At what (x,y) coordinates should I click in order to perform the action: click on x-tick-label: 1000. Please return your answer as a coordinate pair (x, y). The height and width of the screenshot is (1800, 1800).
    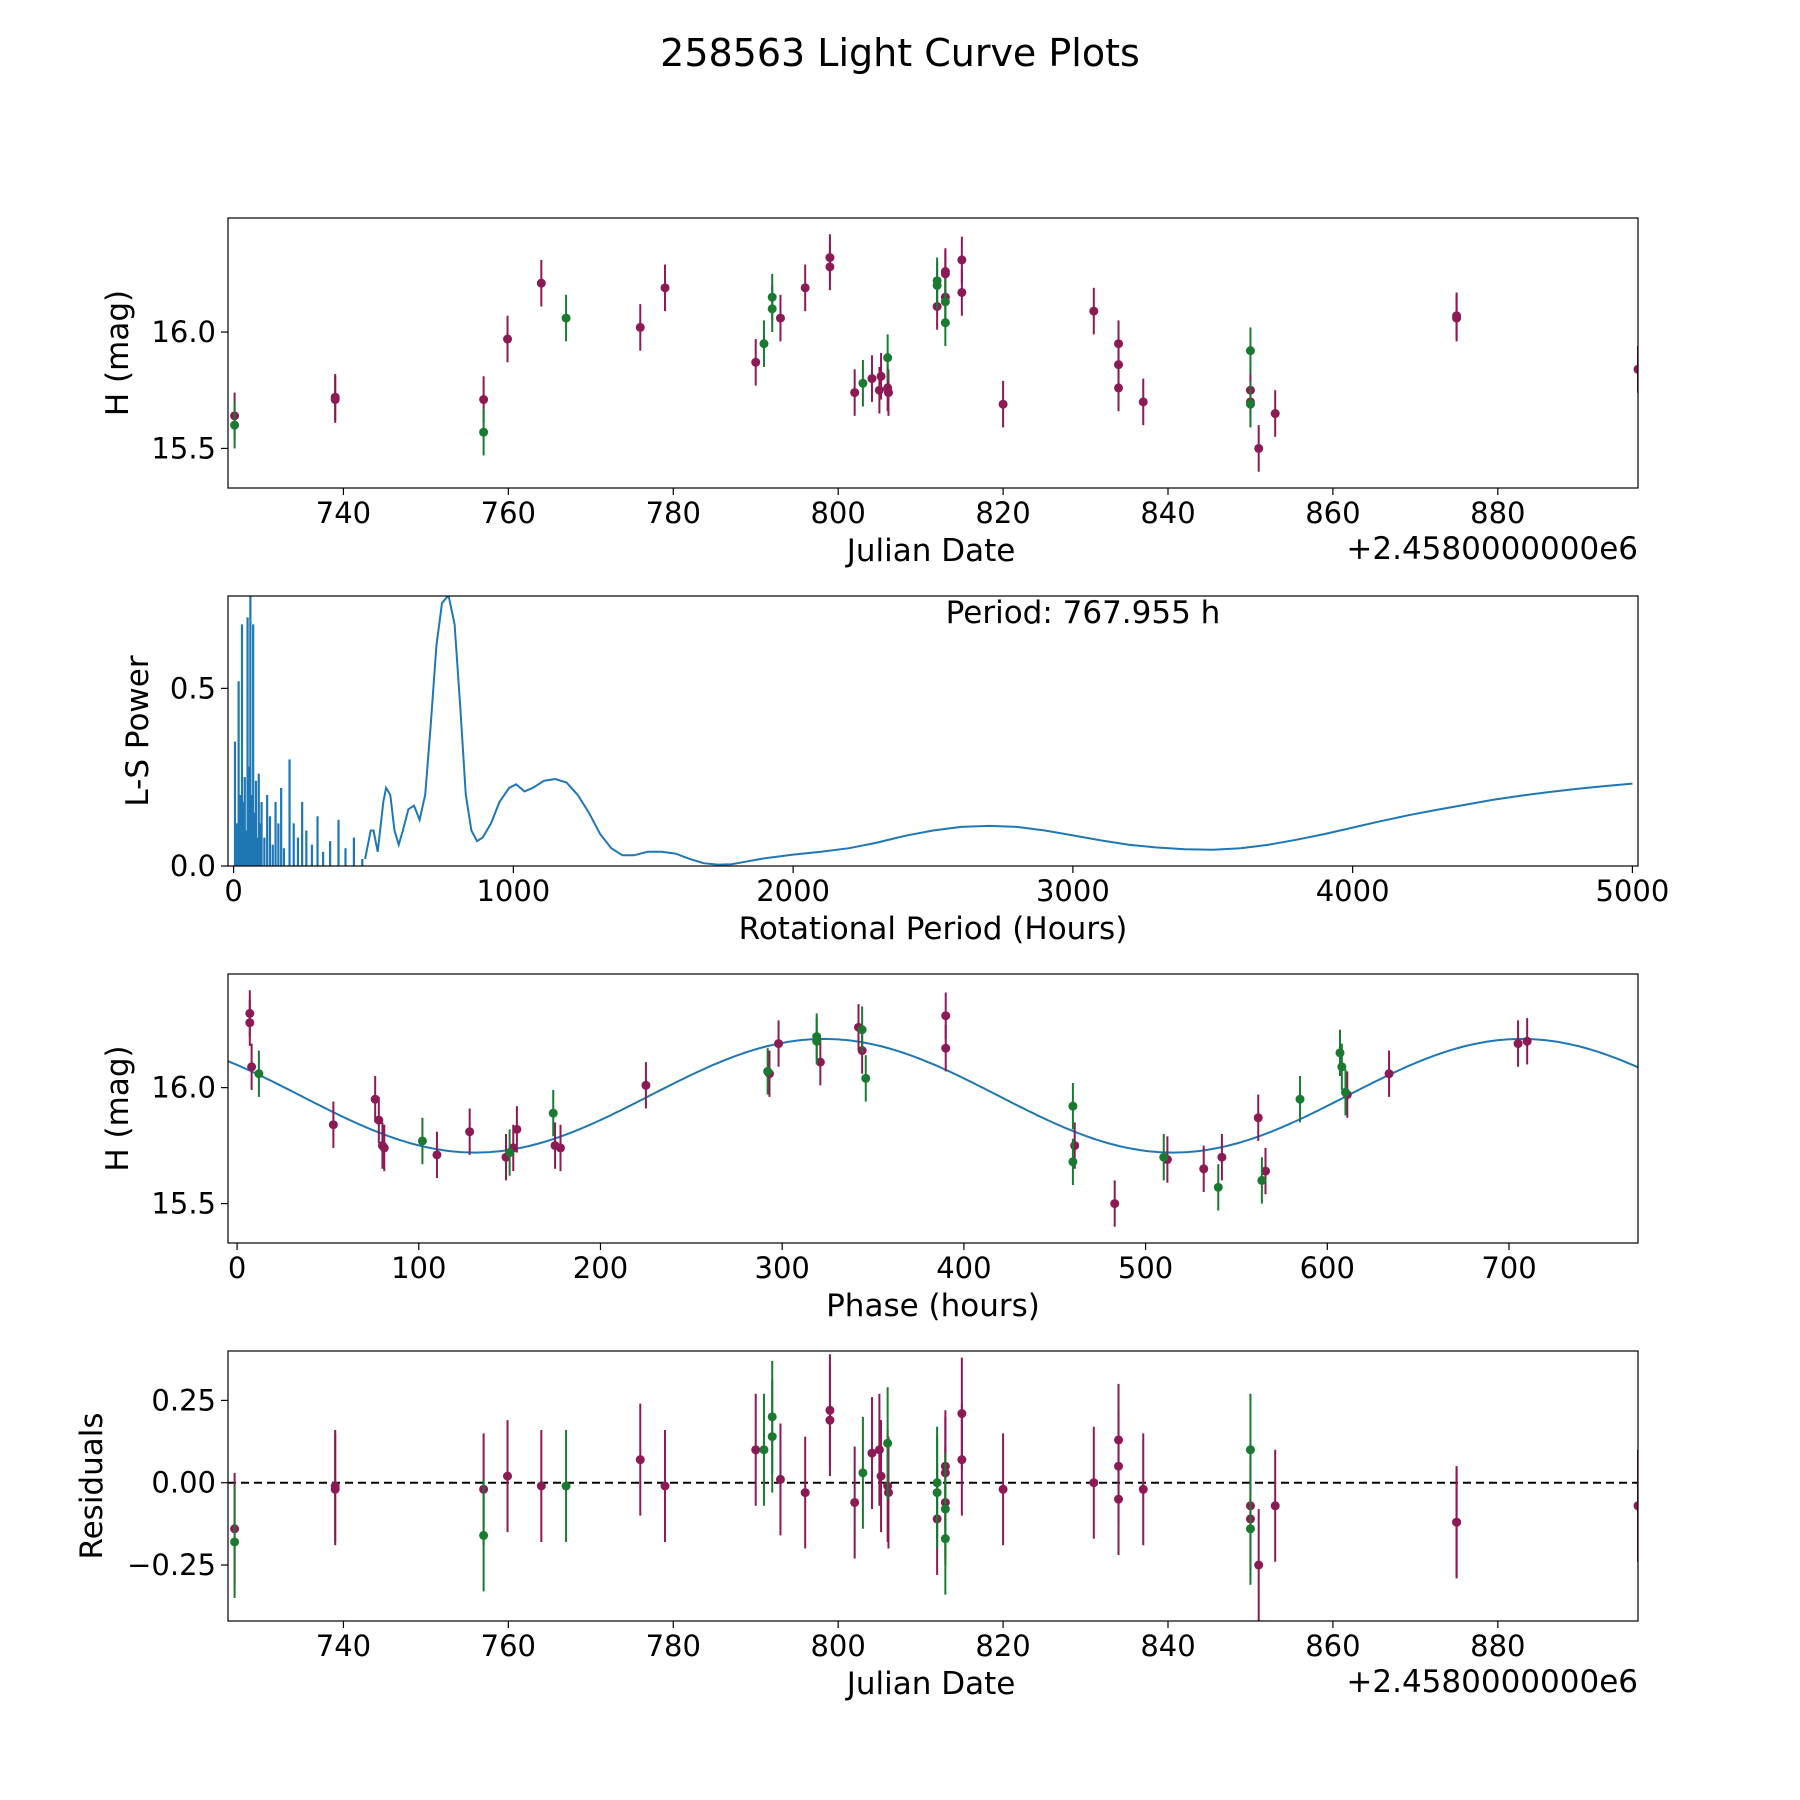
    Looking at the image, I should click on (513, 891).